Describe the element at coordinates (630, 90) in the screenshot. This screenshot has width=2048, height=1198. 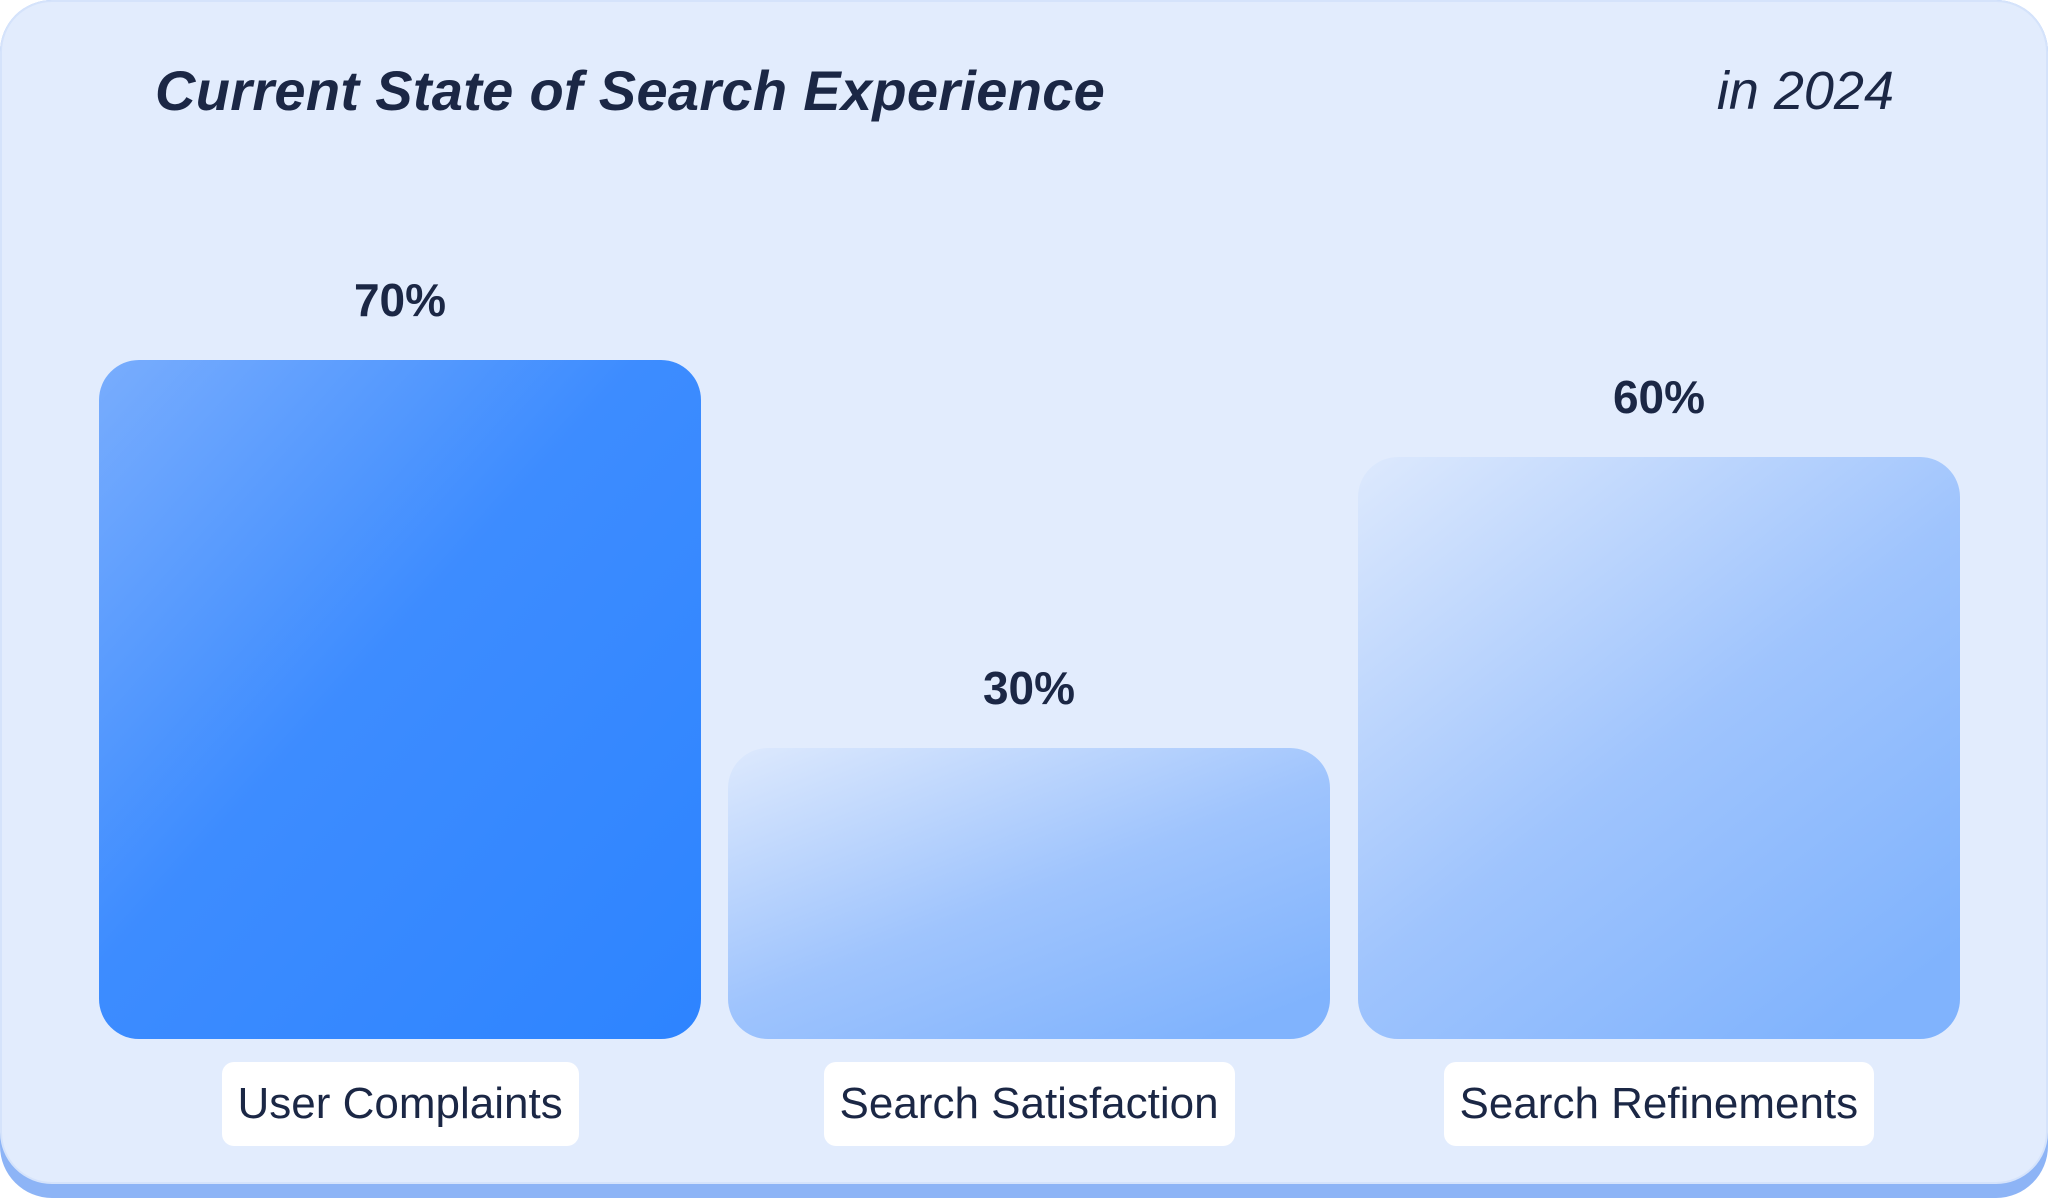
I see `chart-title: Current State of Search Experience` at that location.